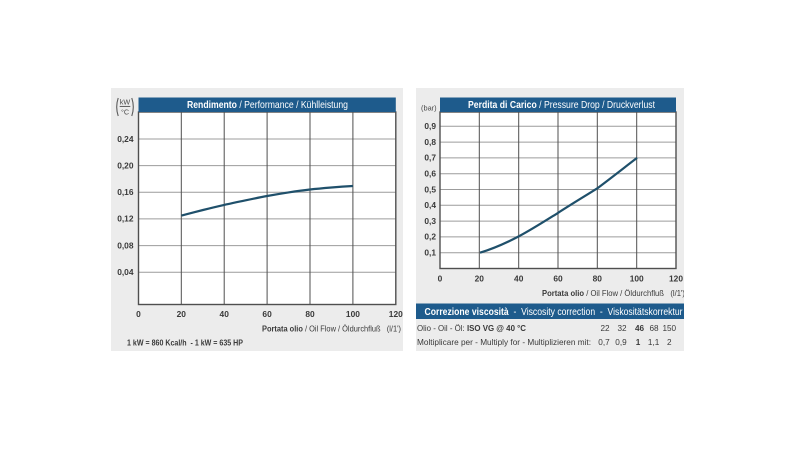  Describe the element at coordinates (430, 189) in the screenshot. I see `svg-text: 0,5` at that location.